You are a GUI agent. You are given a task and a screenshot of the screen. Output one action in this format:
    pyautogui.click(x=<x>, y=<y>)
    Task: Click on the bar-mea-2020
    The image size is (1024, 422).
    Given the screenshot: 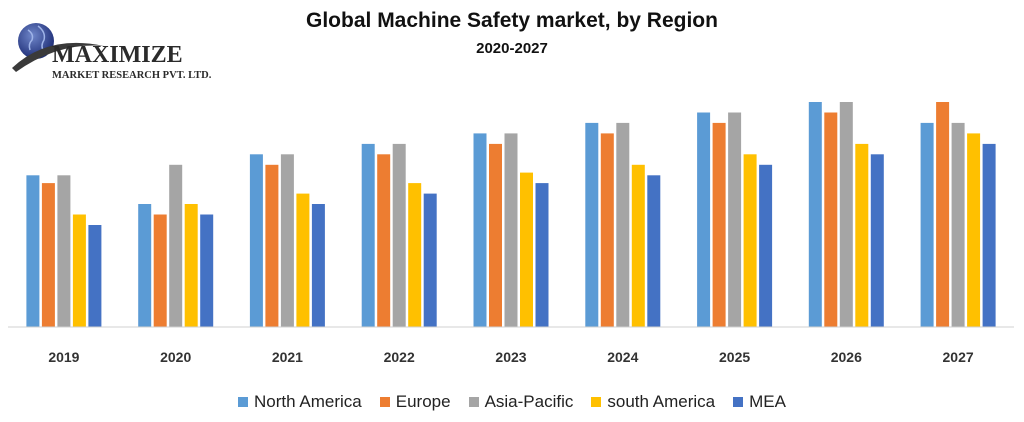 What is the action you would take?
    pyautogui.click(x=207, y=270)
    